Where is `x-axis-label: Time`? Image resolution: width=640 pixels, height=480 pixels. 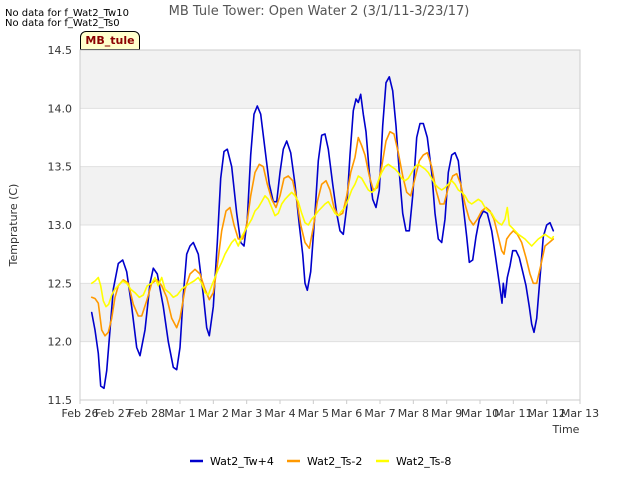
x-axis-label: Time is located at coordinates (566, 429).